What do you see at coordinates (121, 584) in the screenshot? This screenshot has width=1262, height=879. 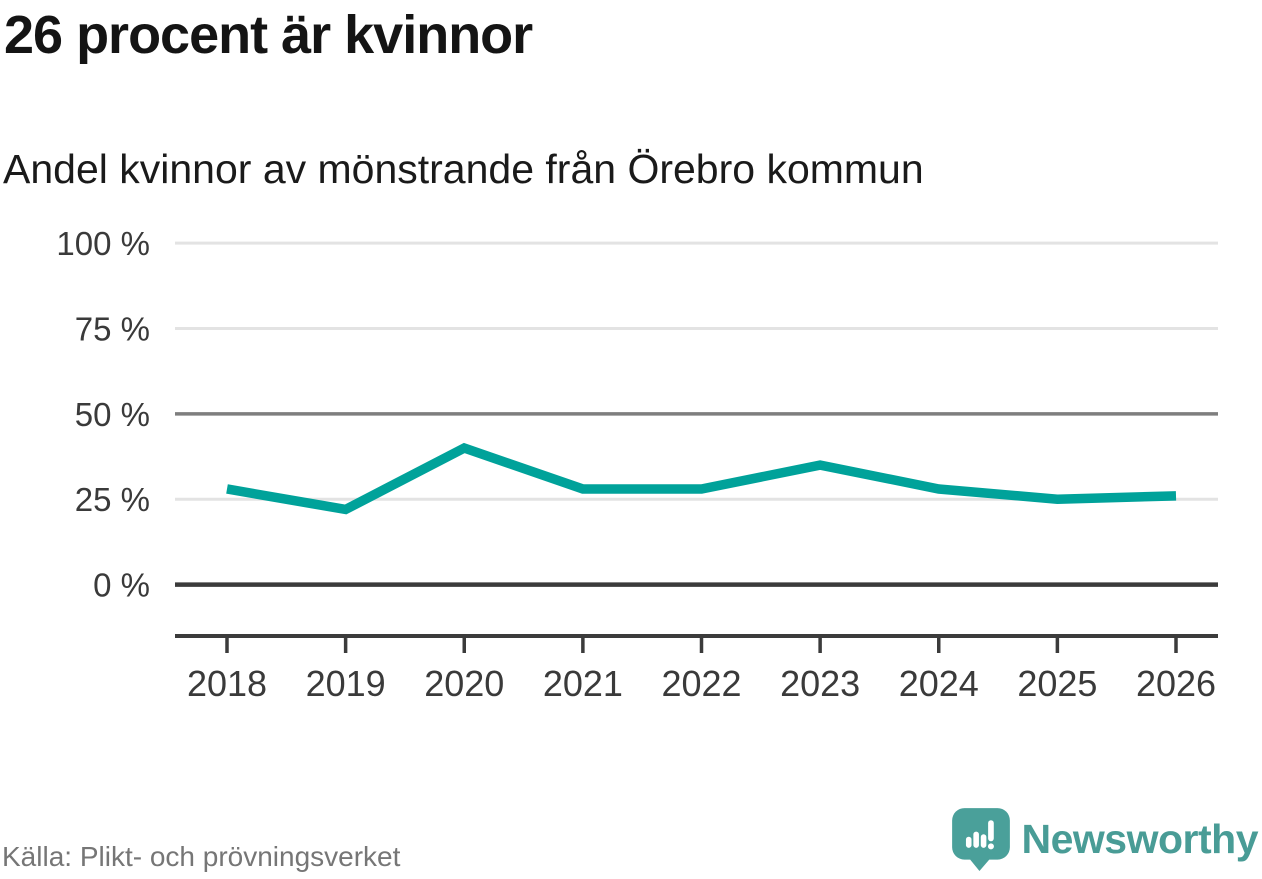 I see `y-tick-label: 0 %` at bounding box center [121, 584].